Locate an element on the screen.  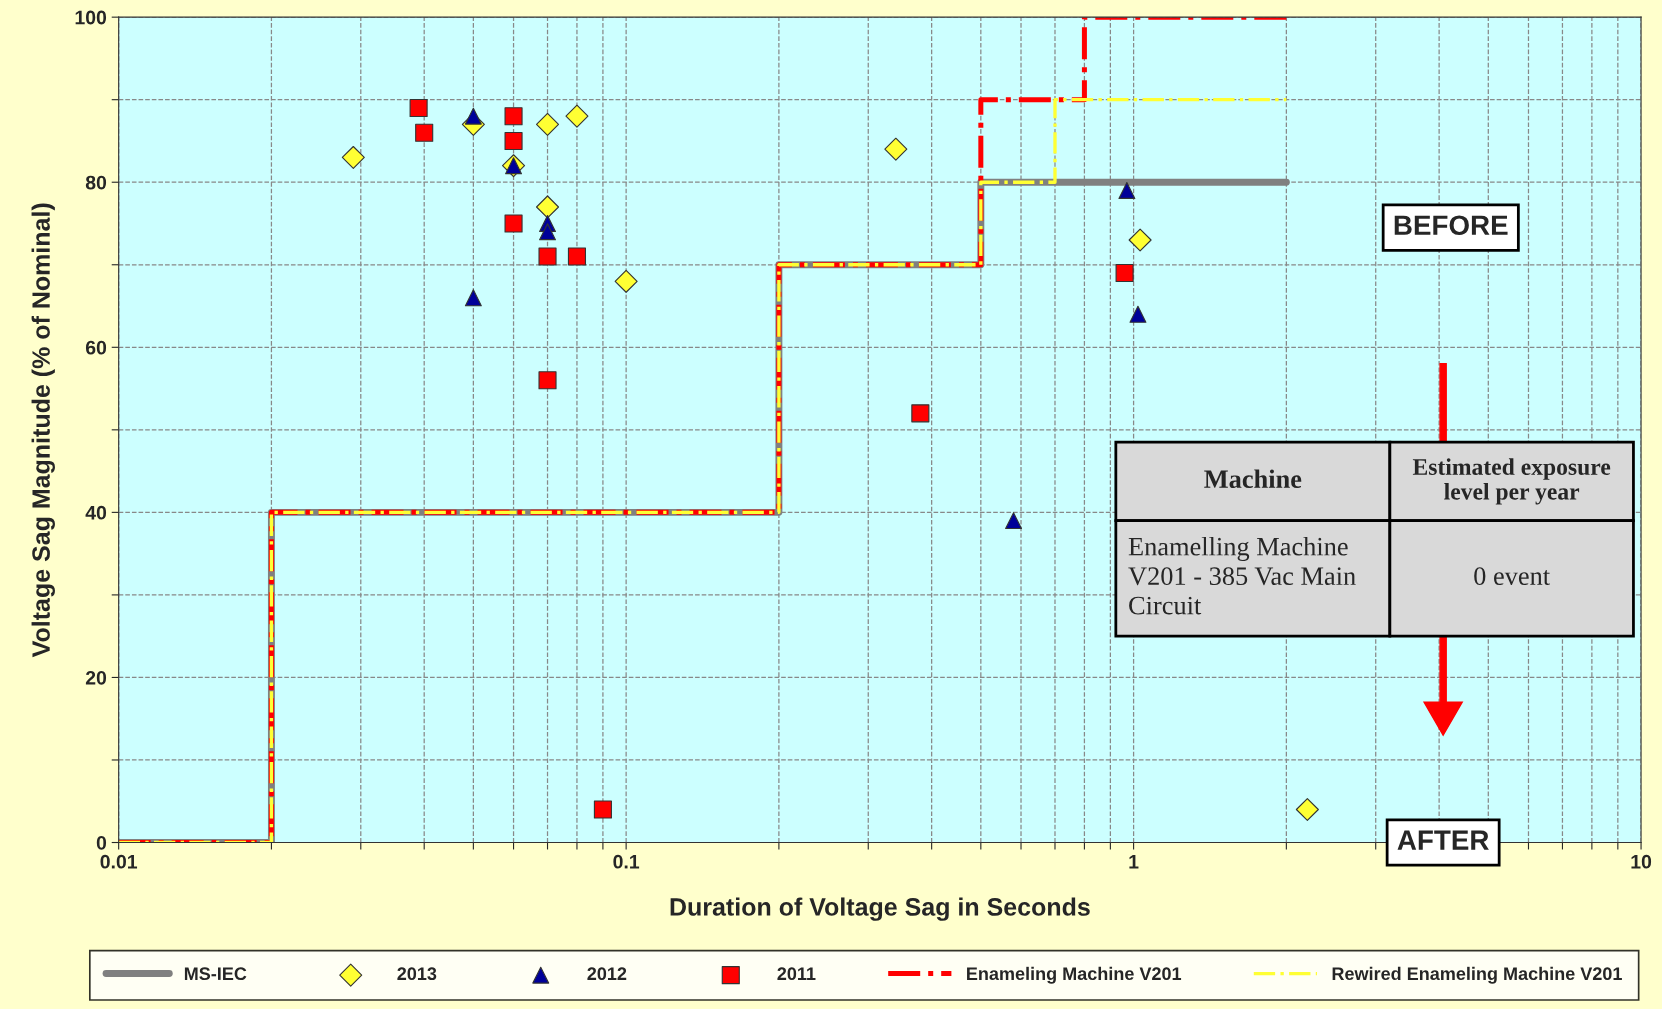
x-tick-label: 1 is located at coordinates (1134, 862).